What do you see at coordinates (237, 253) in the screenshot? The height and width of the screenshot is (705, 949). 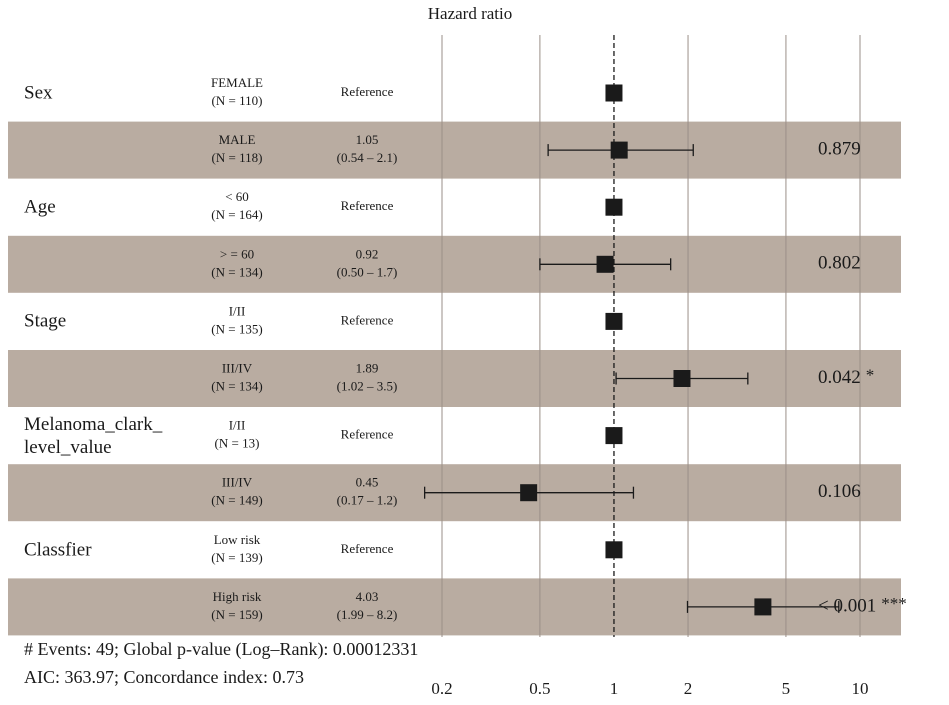 I see `level-label: > = 60` at bounding box center [237, 253].